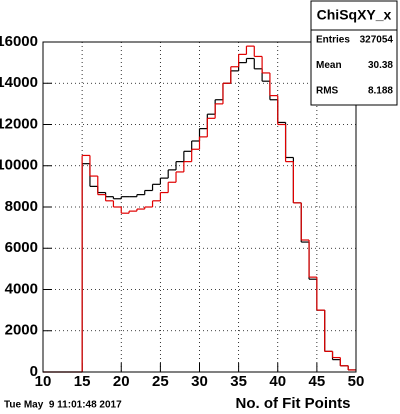 The width and height of the screenshot is (400, 414). I want to click on stats-label: Entries, so click(333, 40).